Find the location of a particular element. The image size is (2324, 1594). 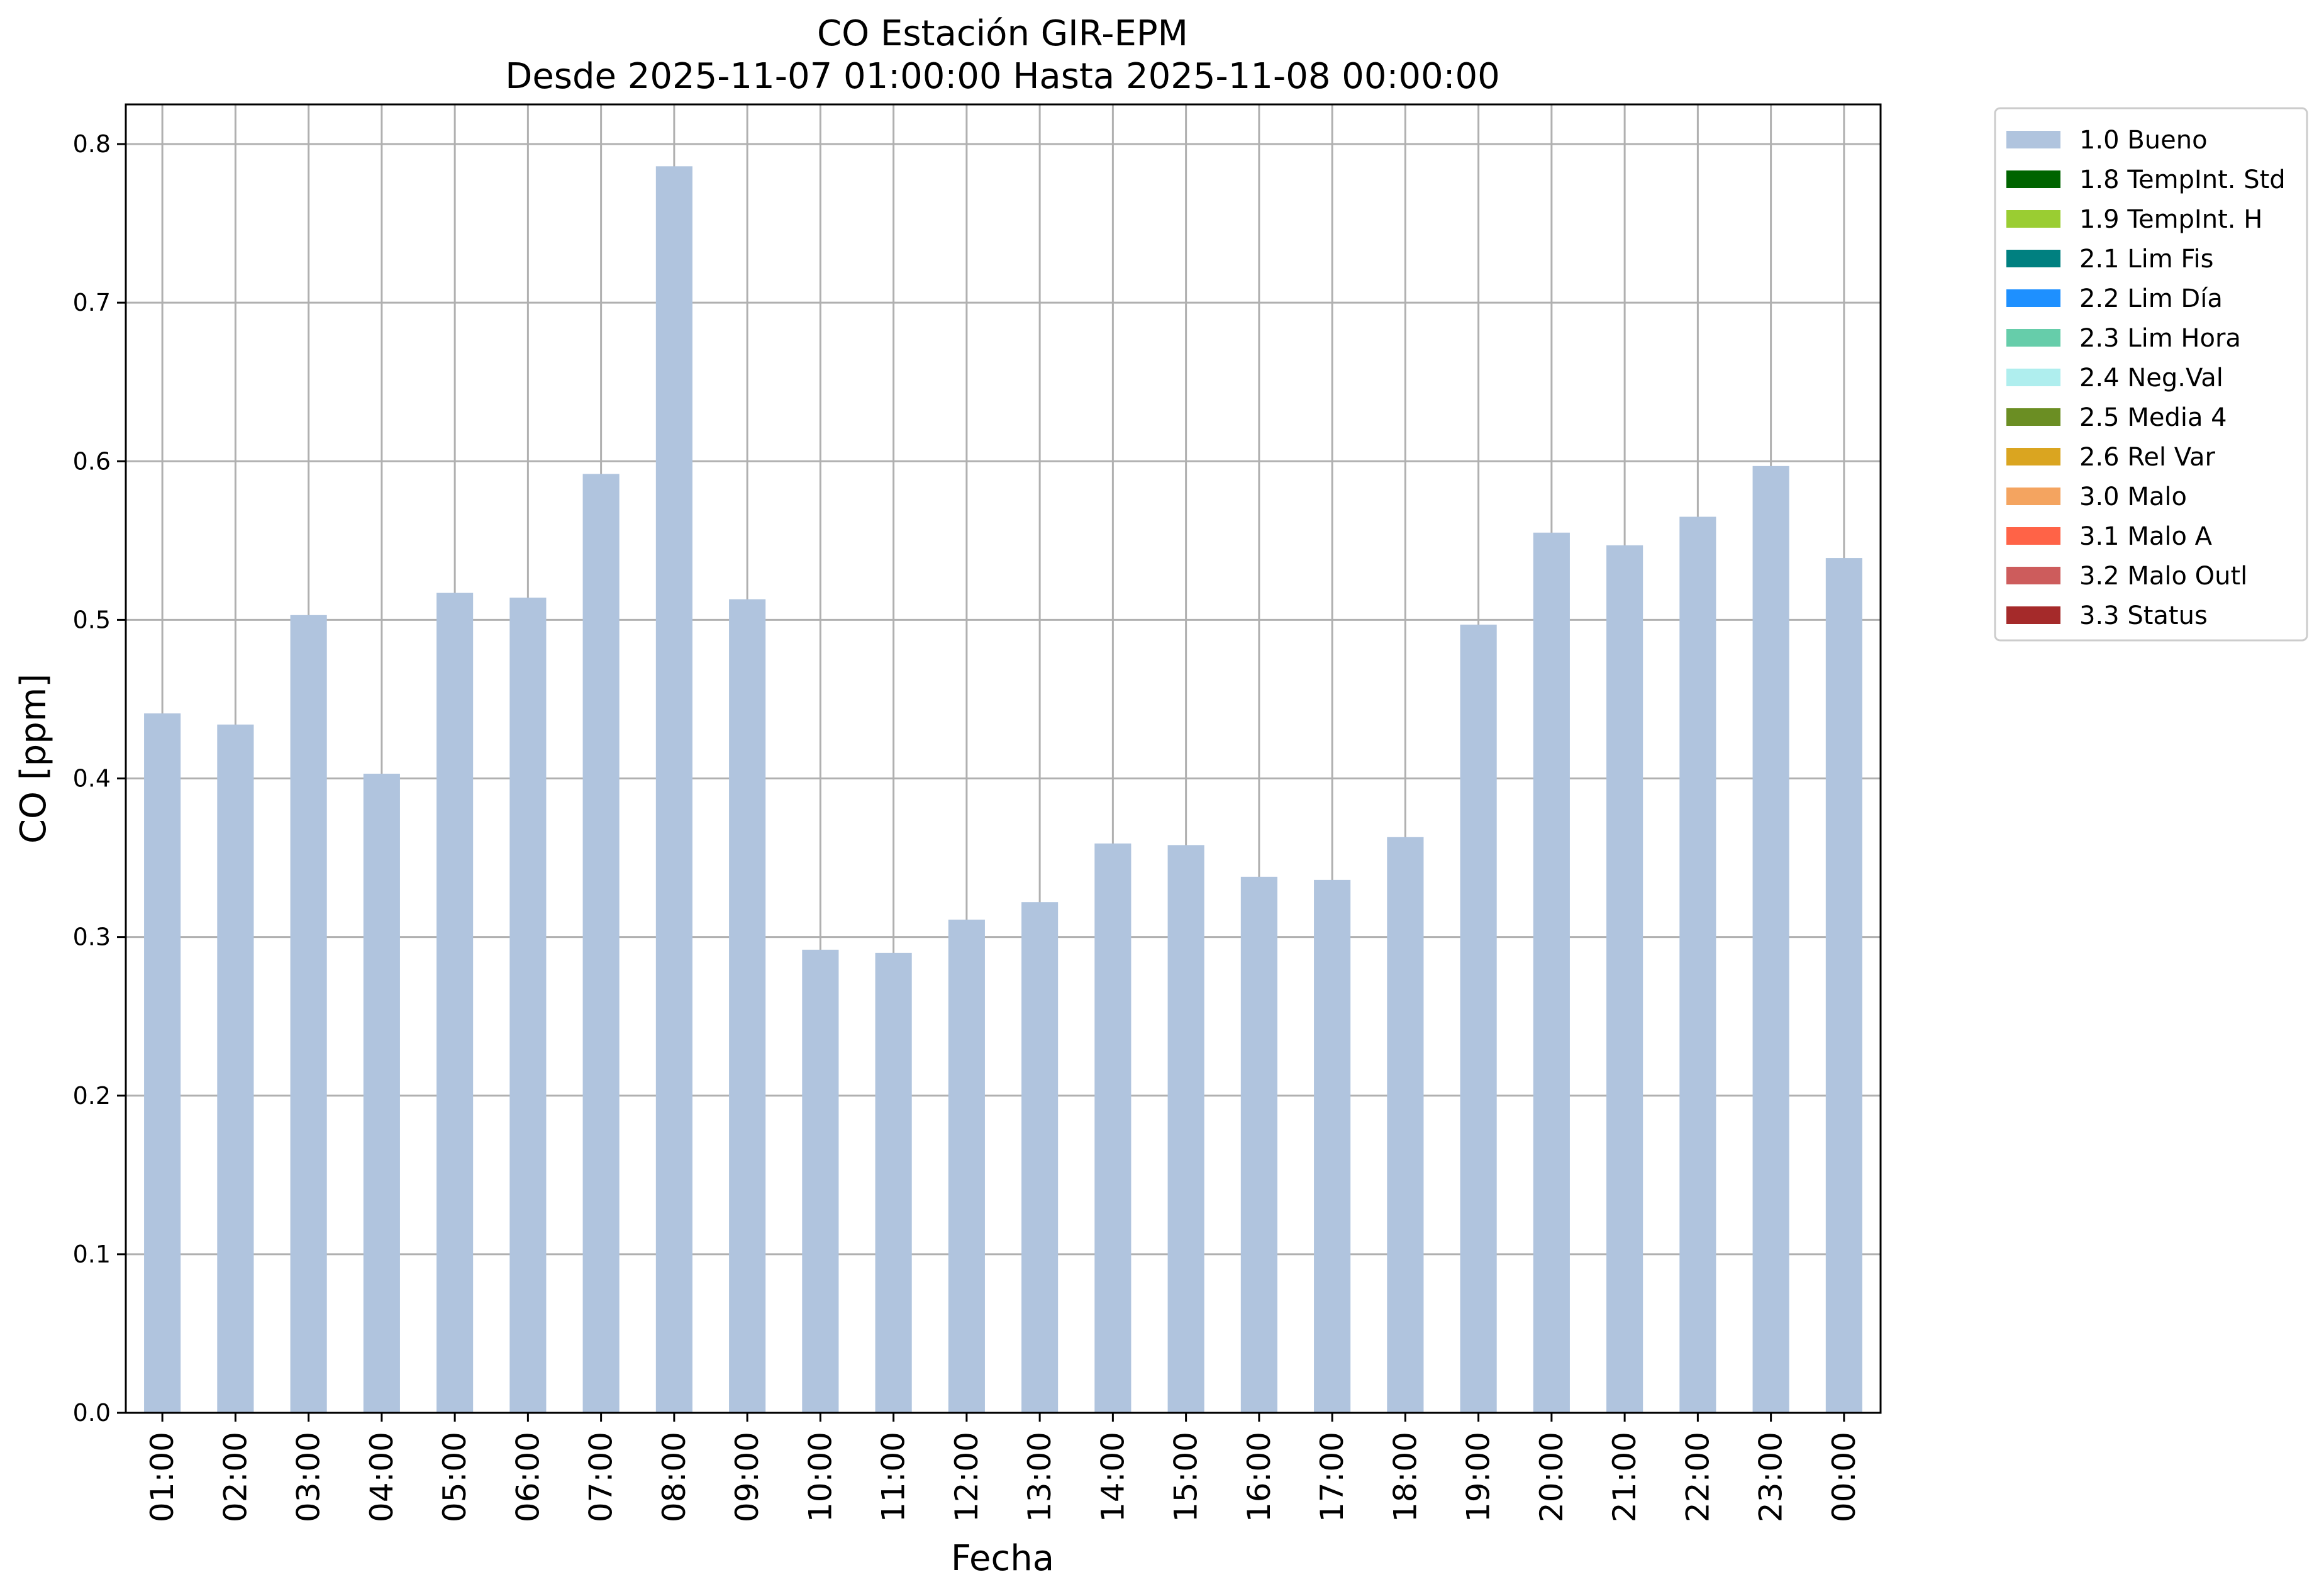

x-tick-label: 10:00 is located at coordinates (820, 1477).